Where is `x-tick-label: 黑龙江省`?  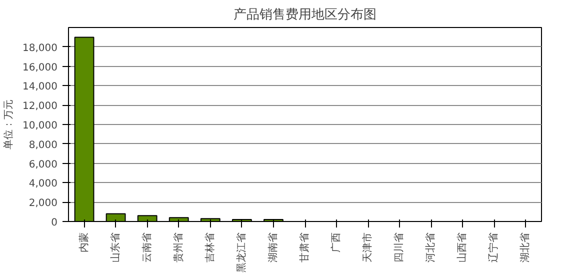
x-tick-label: 黑龙江省 is located at coordinates (241, 252).